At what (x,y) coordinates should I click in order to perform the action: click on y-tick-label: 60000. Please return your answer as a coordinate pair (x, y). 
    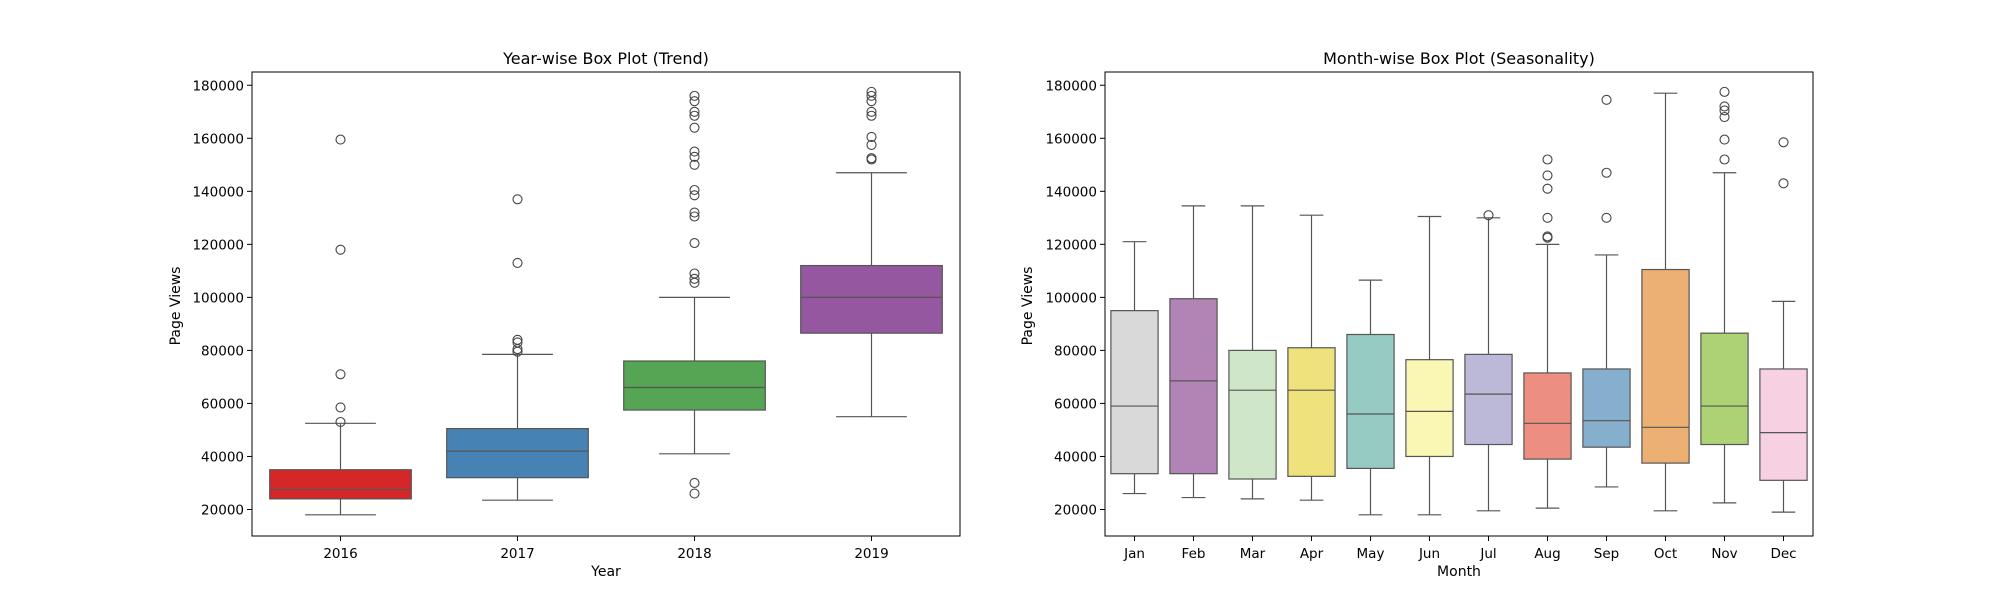
    Looking at the image, I should click on (222, 404).